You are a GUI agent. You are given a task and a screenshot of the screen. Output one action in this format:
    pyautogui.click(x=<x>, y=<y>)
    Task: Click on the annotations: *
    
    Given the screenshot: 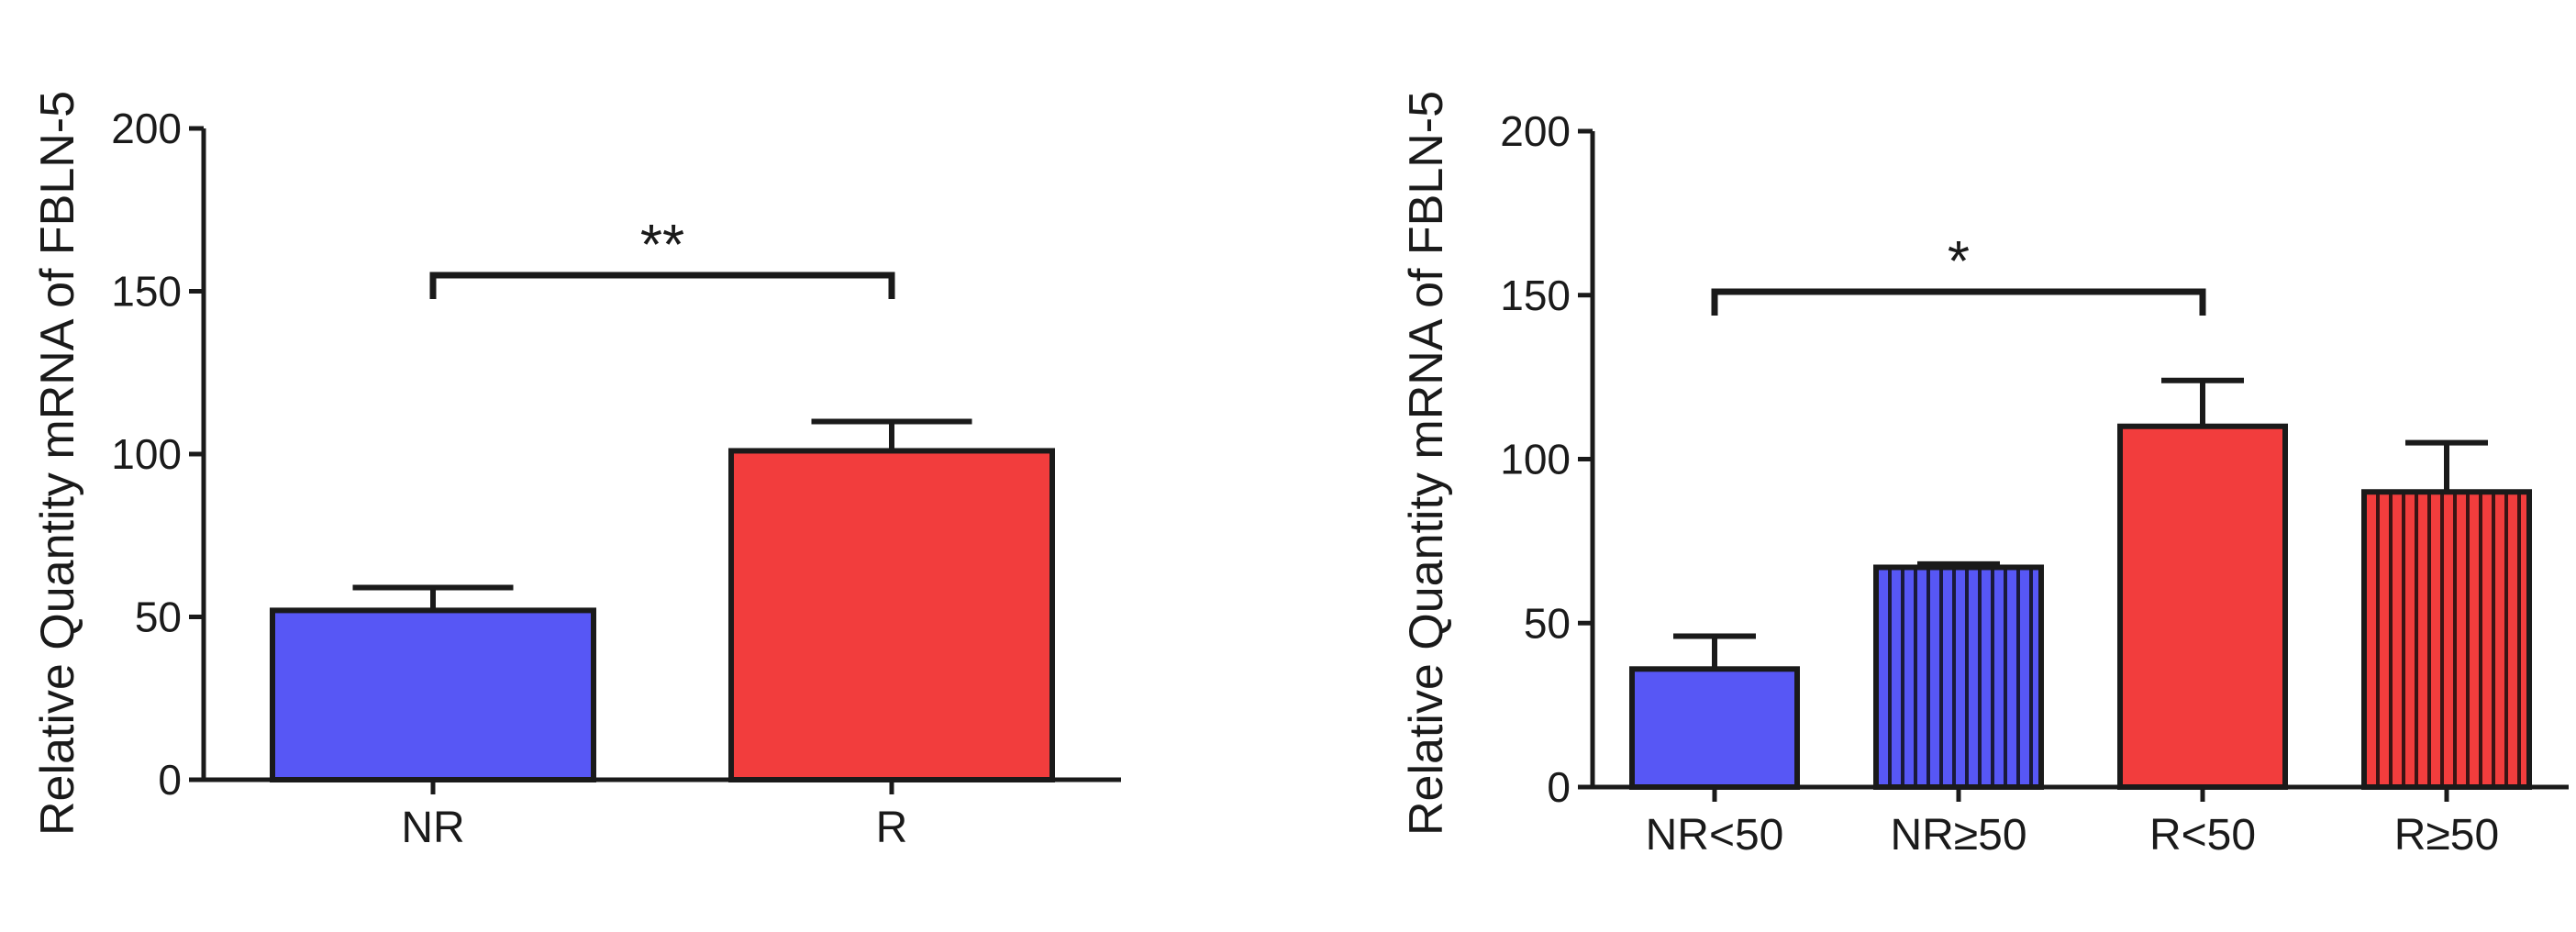 What is the action you would take?
    pyautogui.click(x=1958, y=273)
    